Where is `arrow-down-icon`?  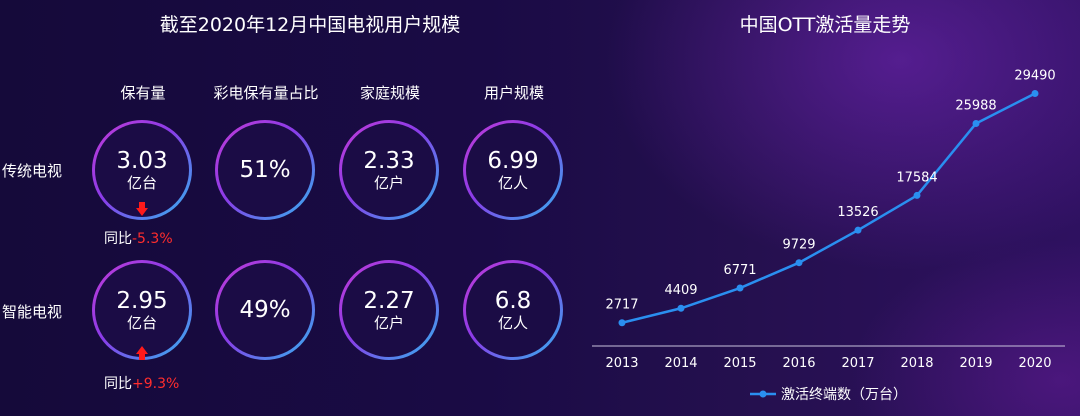 arrow-down-icon is located at coordinates (142, 209).